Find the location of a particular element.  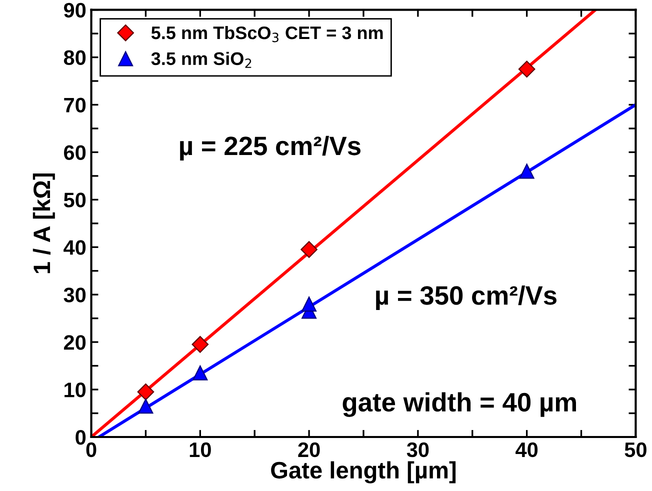

x-tick-label: 10 is located at coordinates (200, 450).